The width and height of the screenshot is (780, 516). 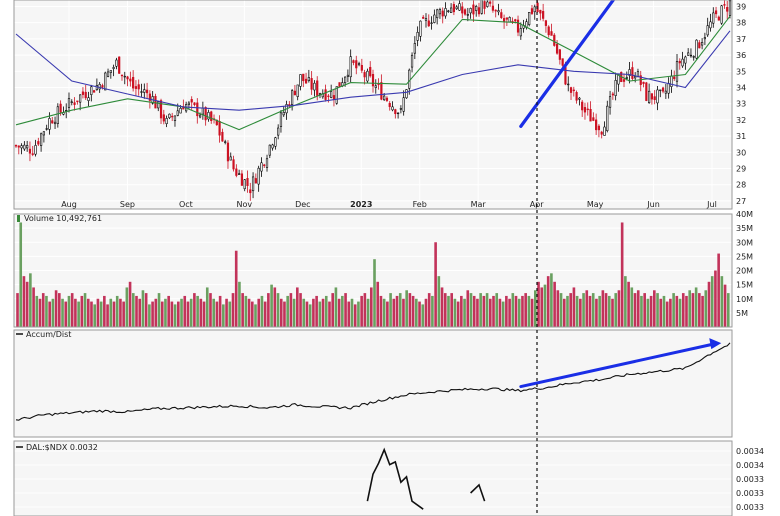 What do you see at coordinates (18, 218) in the screenshot?
I see `volume-legend-swatch` at bounding box center [18, 218].